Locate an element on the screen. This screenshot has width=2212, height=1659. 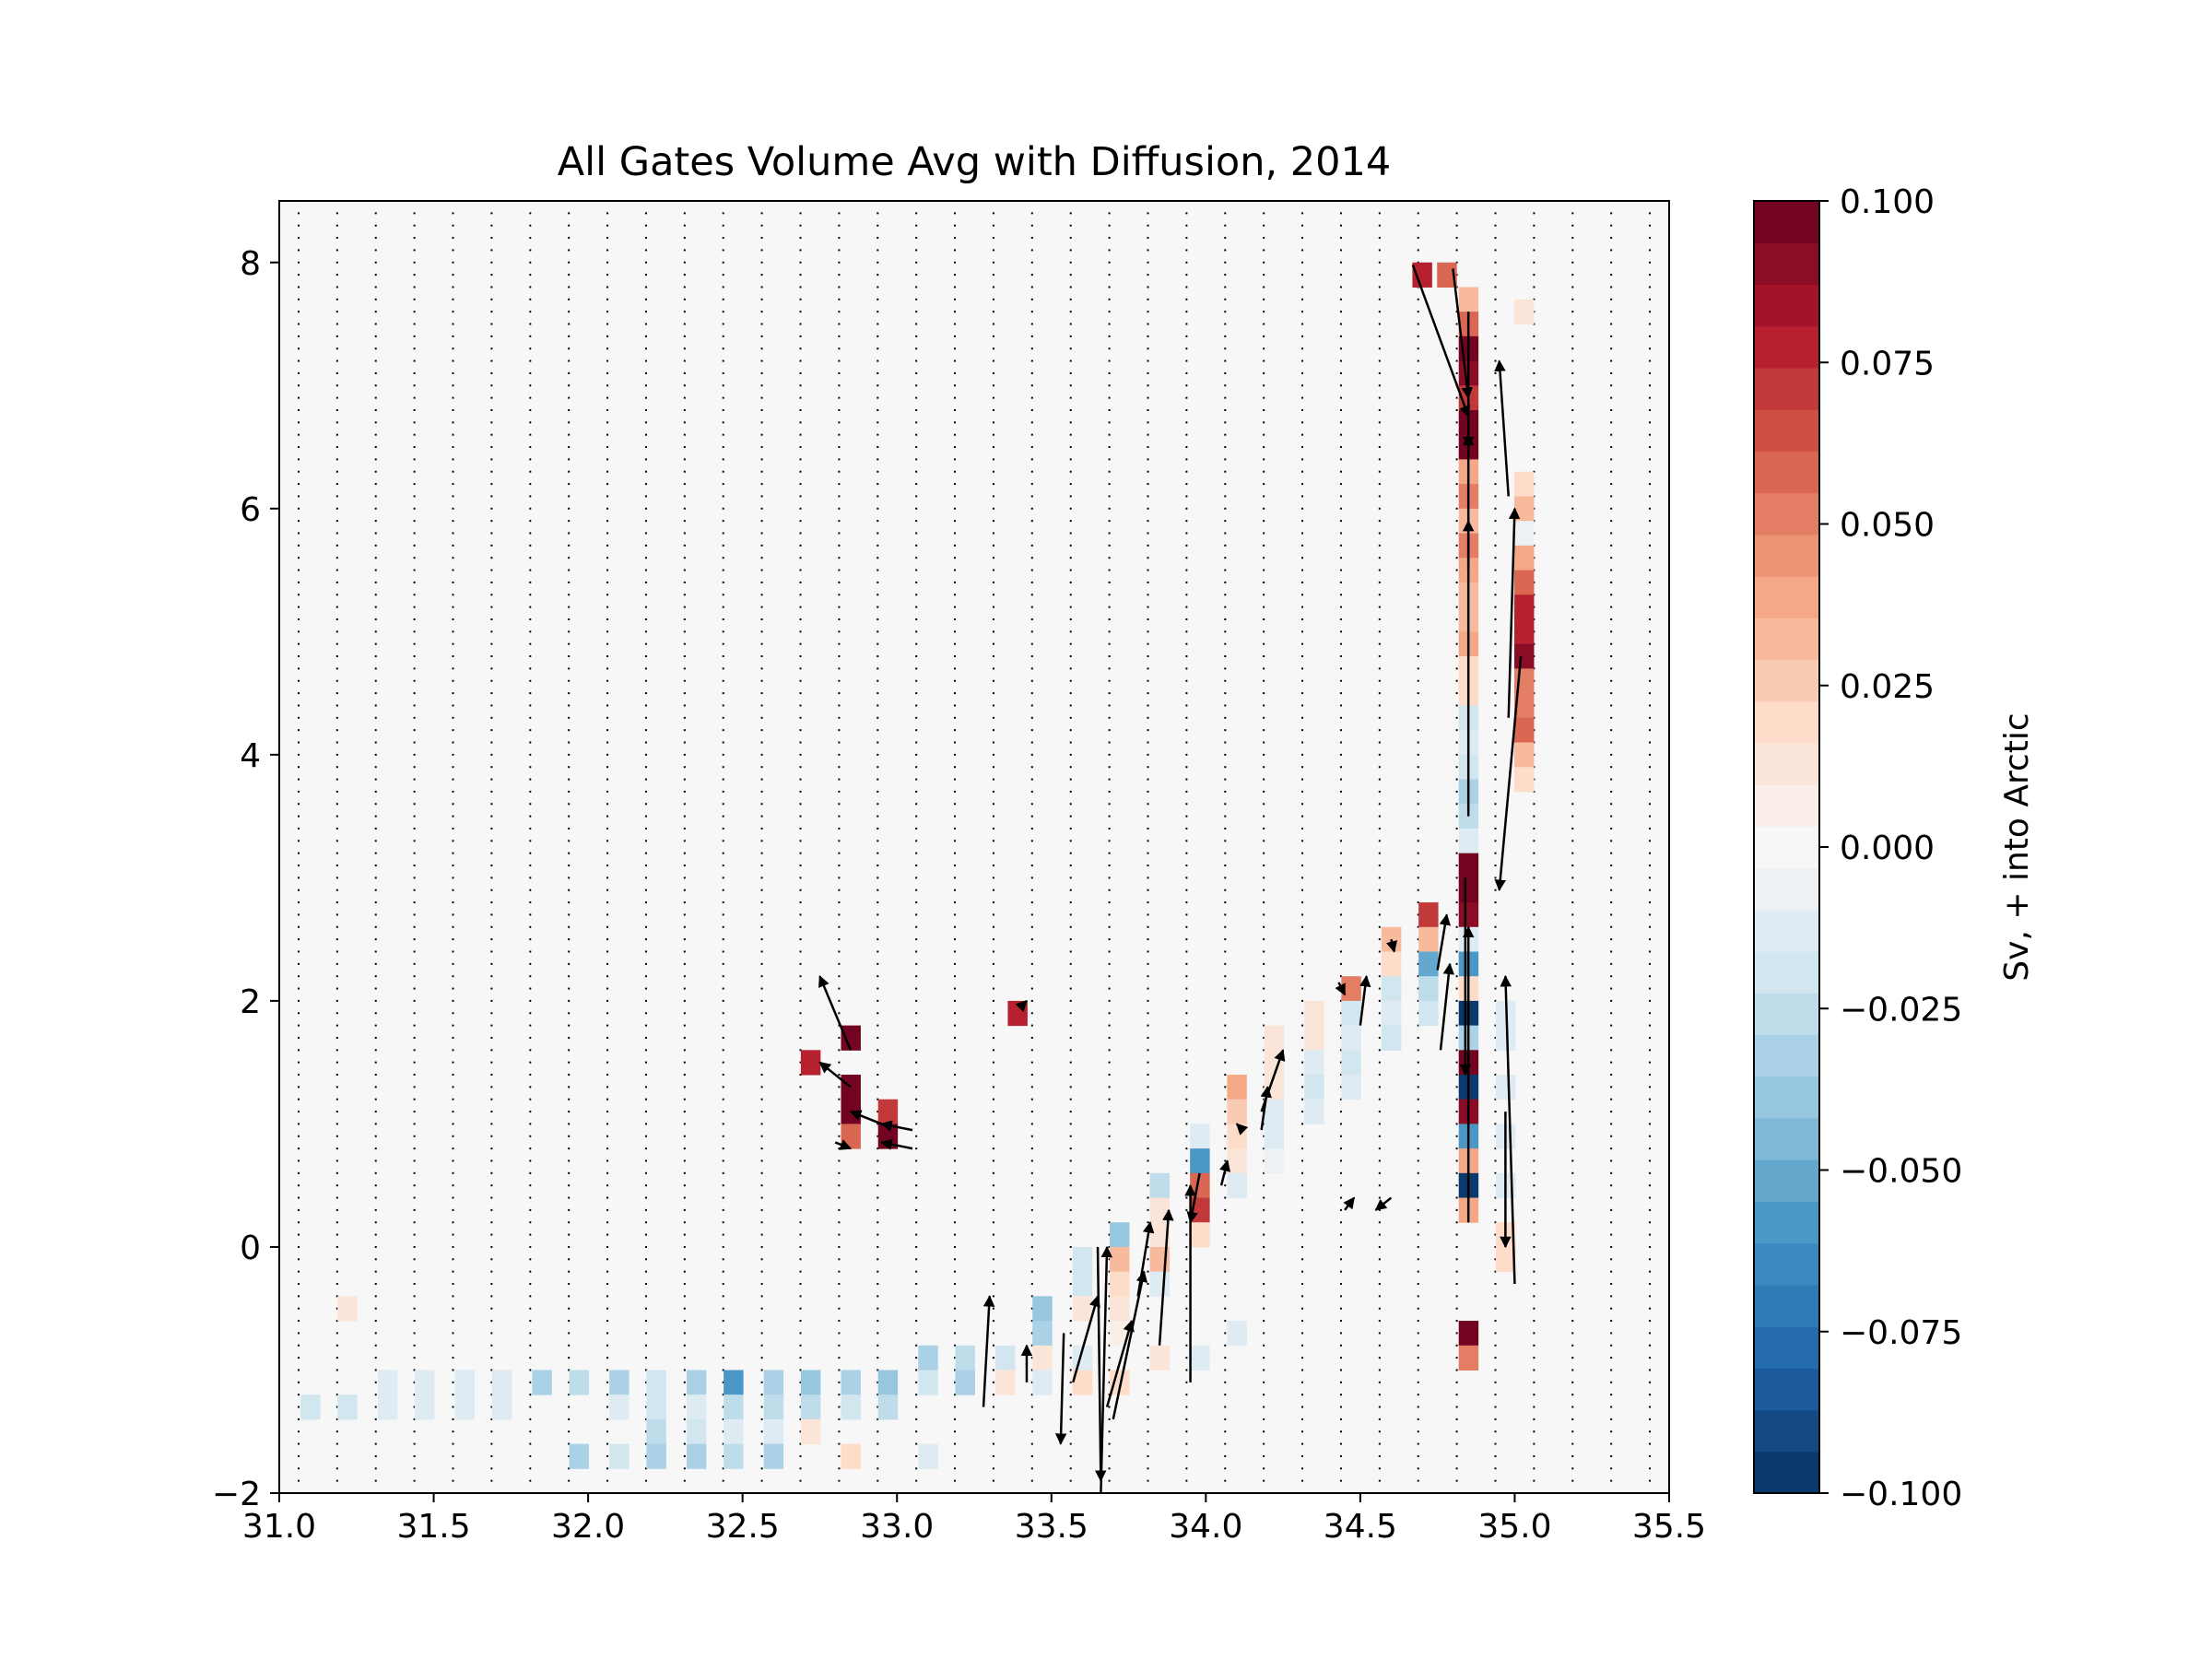
colorbar-label: Sv, + into Arctic is located at coordinates (2017, 846).